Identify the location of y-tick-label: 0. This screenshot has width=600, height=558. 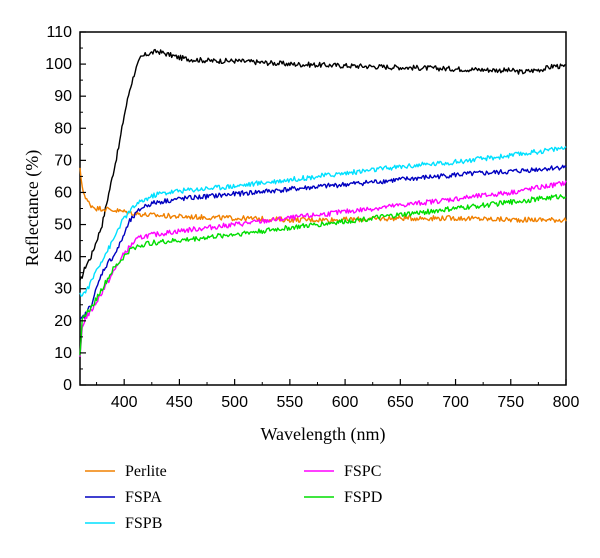
(67, 385).